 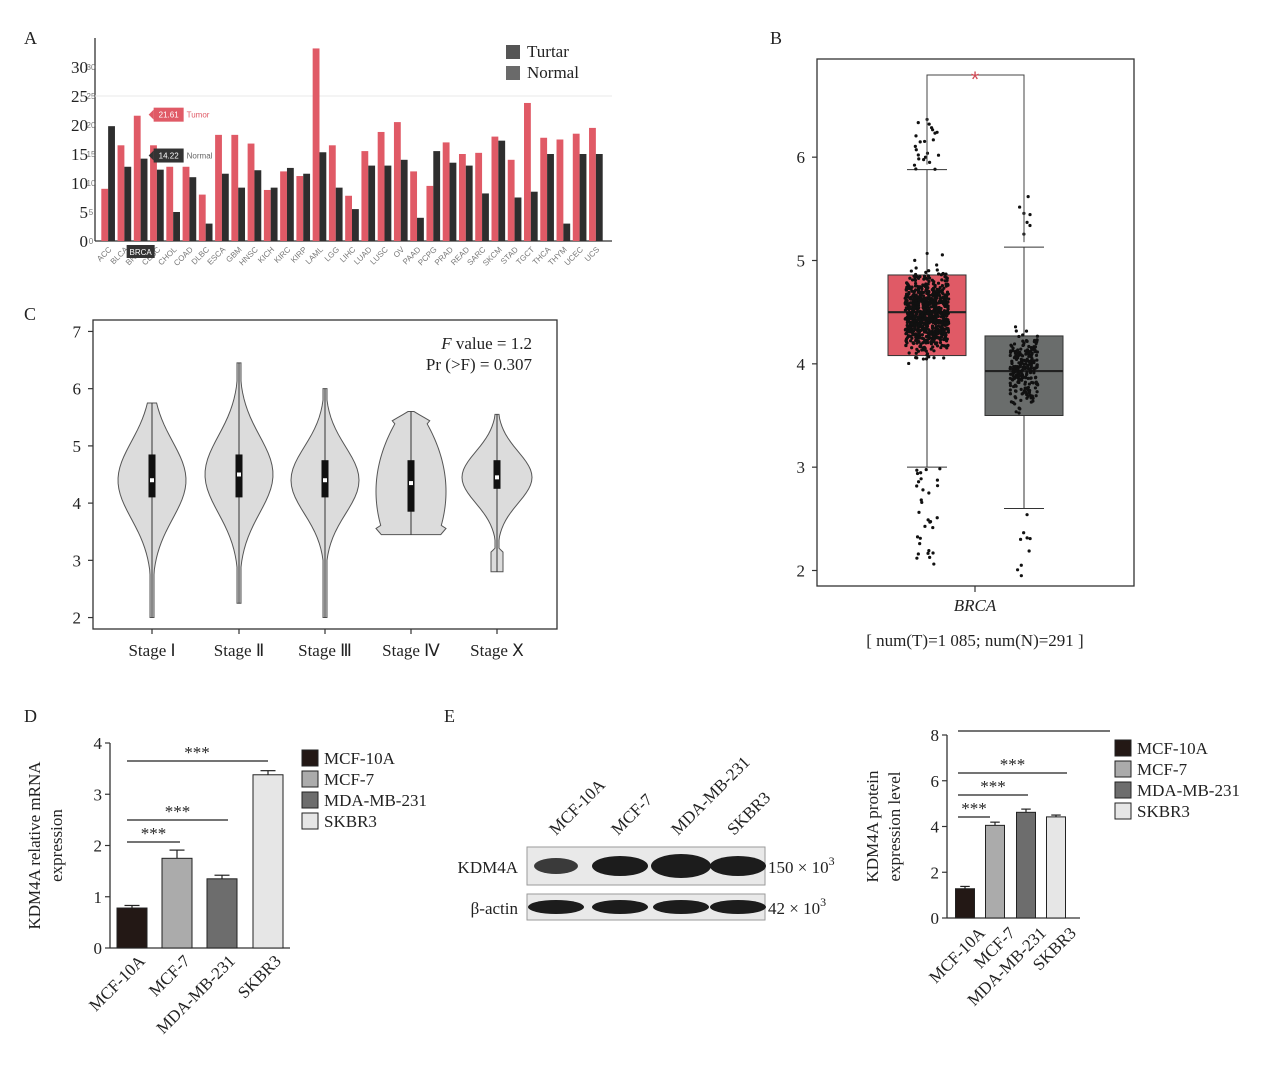 I want to click on d-legend-label: MDA-MB-231, so click(x=375, y=800).